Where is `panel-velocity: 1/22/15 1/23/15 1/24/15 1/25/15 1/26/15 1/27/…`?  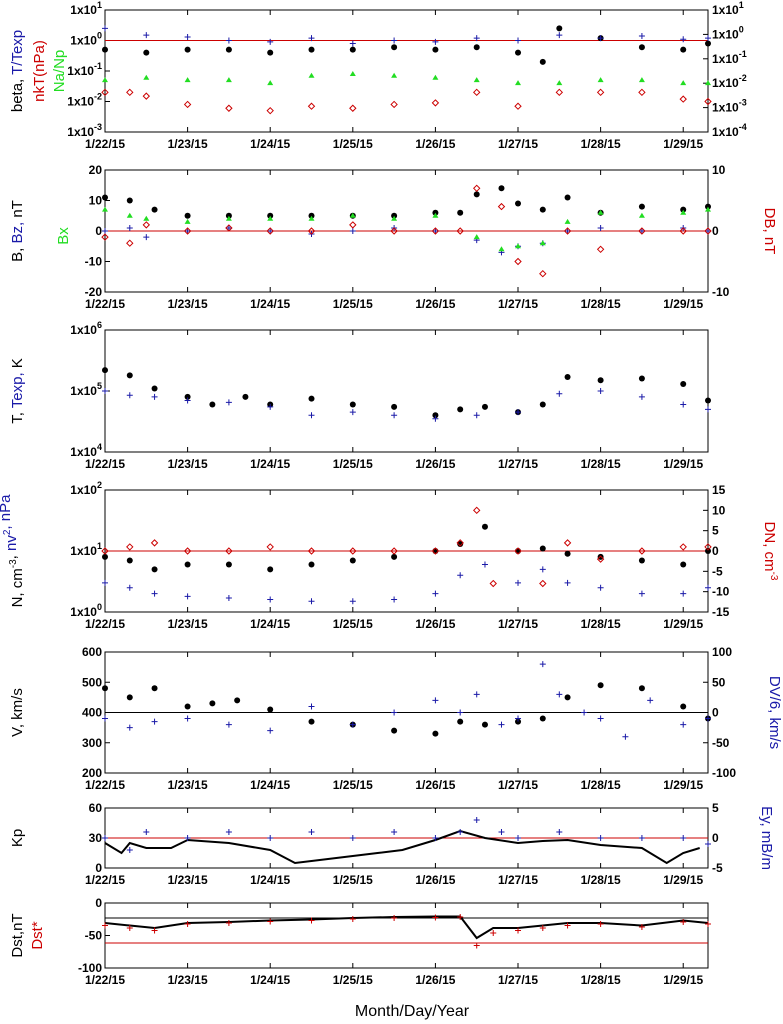
panel-velocity: 1/22/15 1/23/15 1/24/15 1/25/15 1/26/15 1/27/… is located at coordinates (396, 718).